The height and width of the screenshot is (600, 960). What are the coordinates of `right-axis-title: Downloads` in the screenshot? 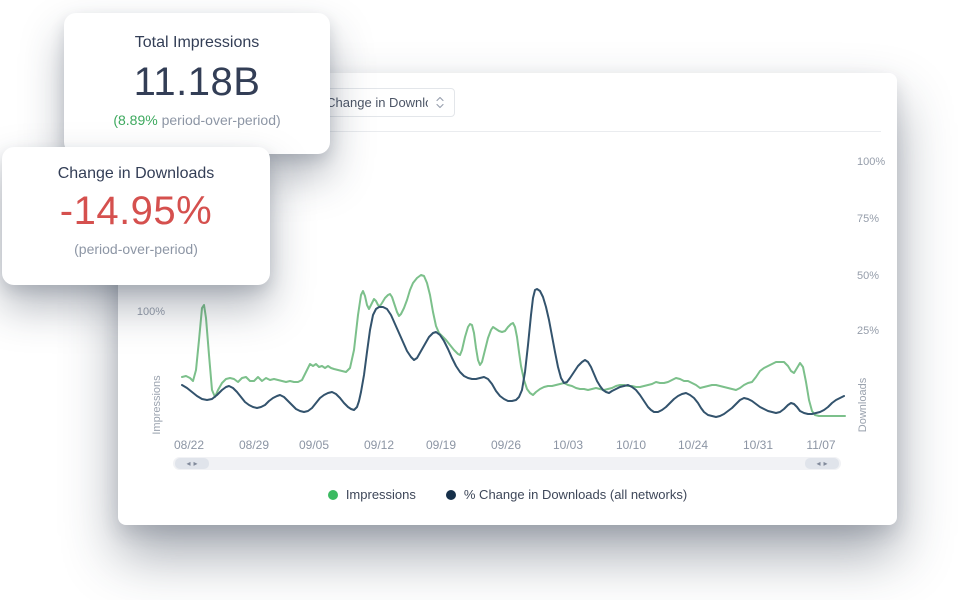 It's located at (863, 405).